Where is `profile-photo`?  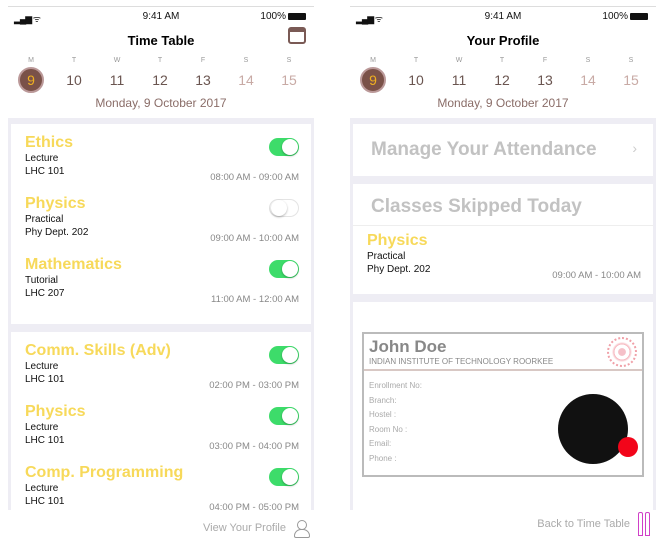
profile-photo is located at coordinates (593, 429).